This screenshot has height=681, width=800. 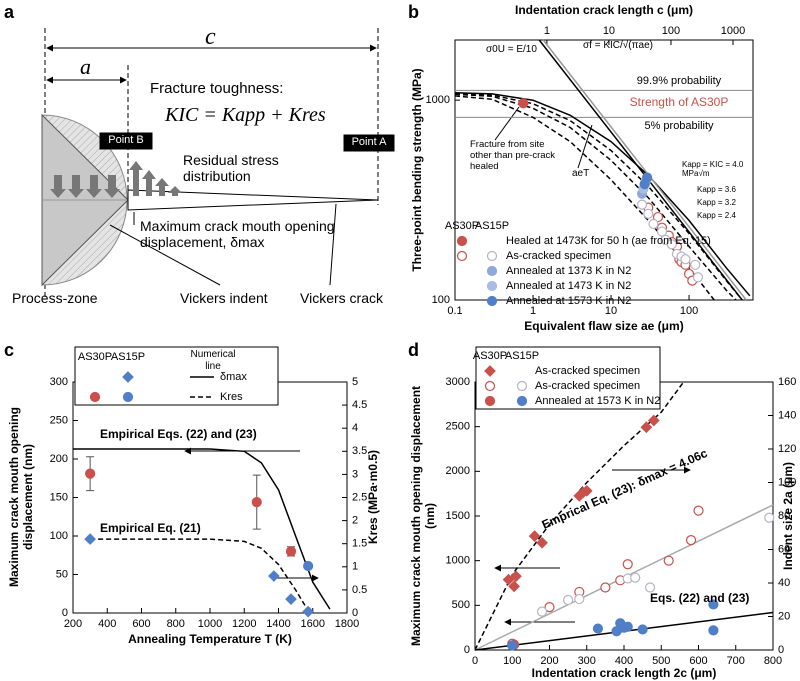 What do you see at coordinates (454, 311) in the screenshot?
I see `x-tick-label: 0.1` at bounding box center [454, 311].